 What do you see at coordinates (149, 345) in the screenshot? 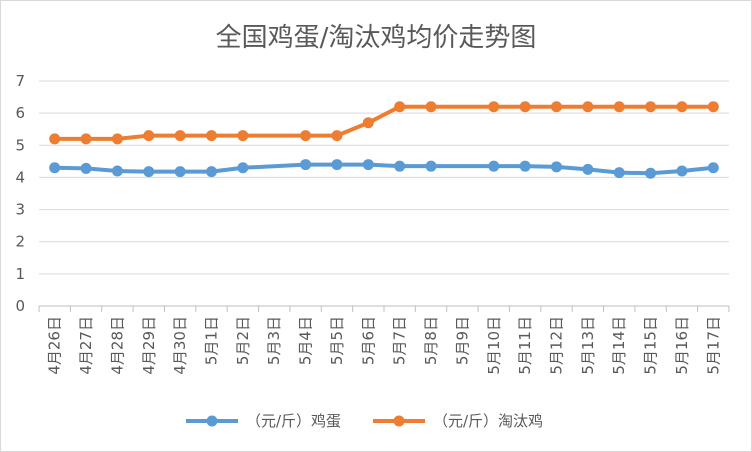
I see `x-tick-label: 4月29日` at bounding box center [149, 345].